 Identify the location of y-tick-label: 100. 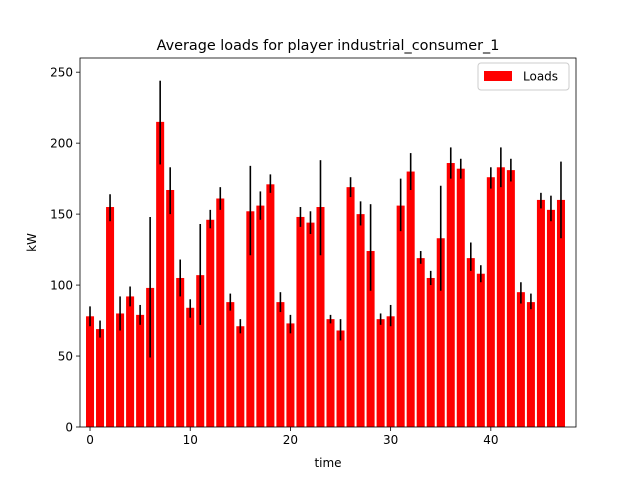
(61, 286).